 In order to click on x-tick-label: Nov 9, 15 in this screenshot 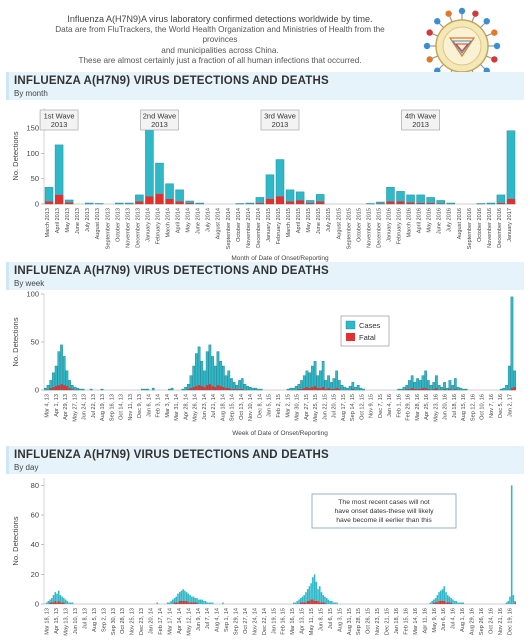, I will do `click(372, 406)`.